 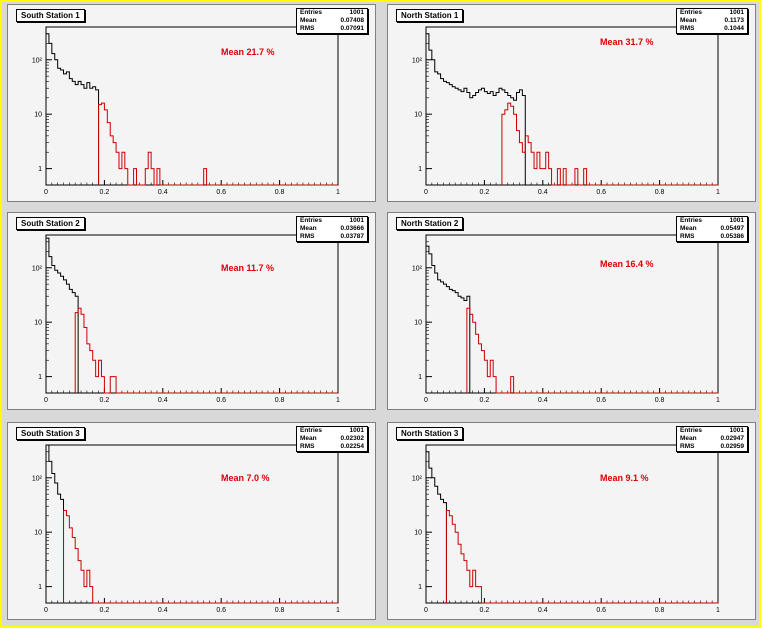 What do you see at coordinates (732, 228) in the screenshot?
I see `stats-mean-value: 0.05497` at bounding box center [732, 228].